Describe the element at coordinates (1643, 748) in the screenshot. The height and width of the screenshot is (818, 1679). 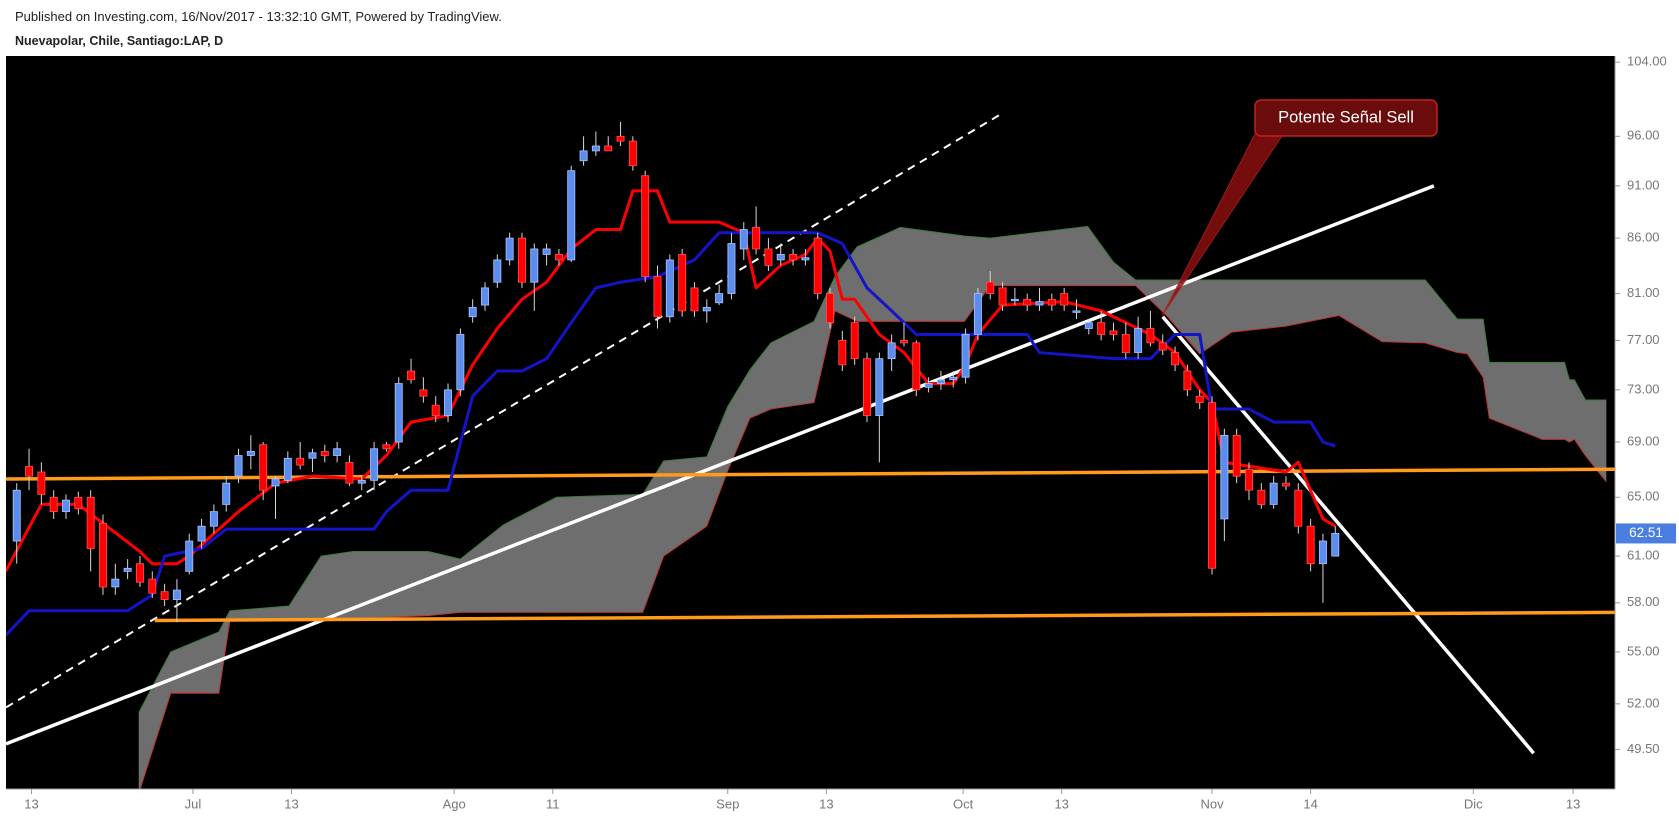
I see `y-tick-label: 49.50` at that location.